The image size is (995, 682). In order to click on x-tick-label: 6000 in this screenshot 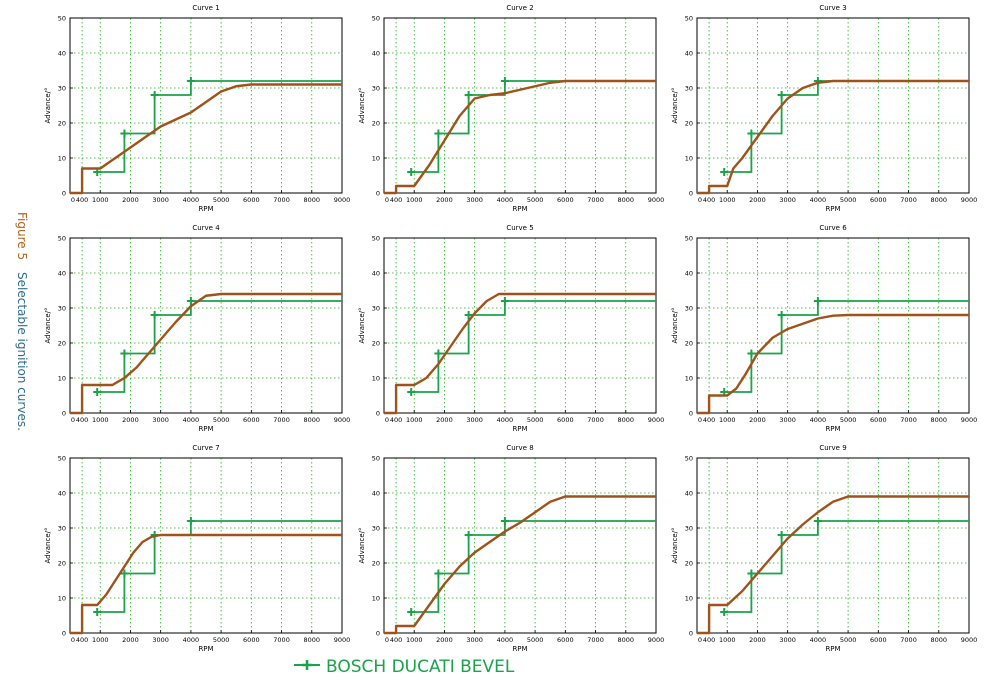, I will do `click(251, 640)`.